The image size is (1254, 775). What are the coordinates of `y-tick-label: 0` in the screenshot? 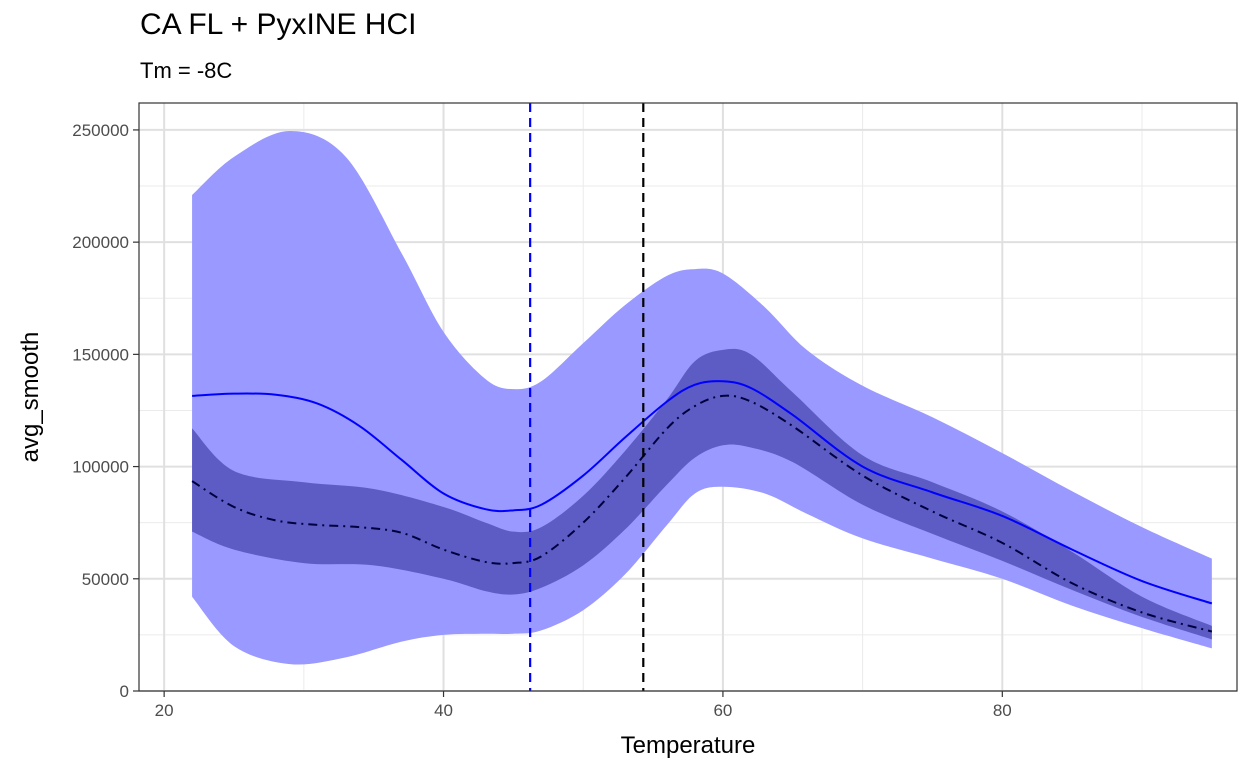 It's located at (124, 691).